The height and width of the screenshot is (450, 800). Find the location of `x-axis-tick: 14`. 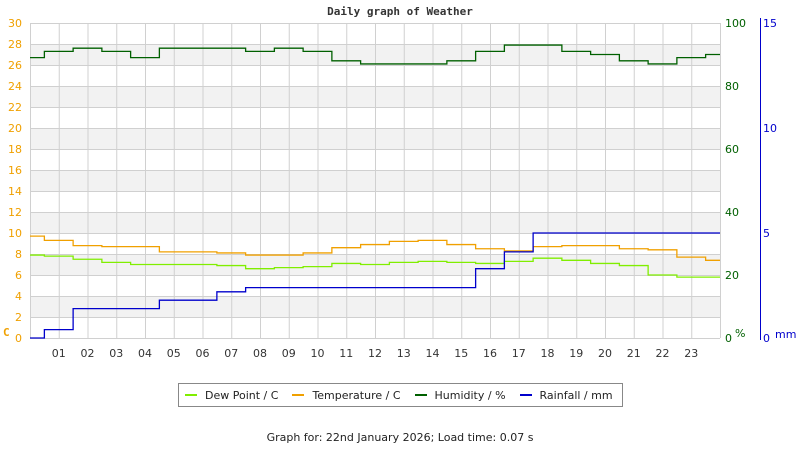

x-axis-tick: 14 is located at coordinates (433, 353).